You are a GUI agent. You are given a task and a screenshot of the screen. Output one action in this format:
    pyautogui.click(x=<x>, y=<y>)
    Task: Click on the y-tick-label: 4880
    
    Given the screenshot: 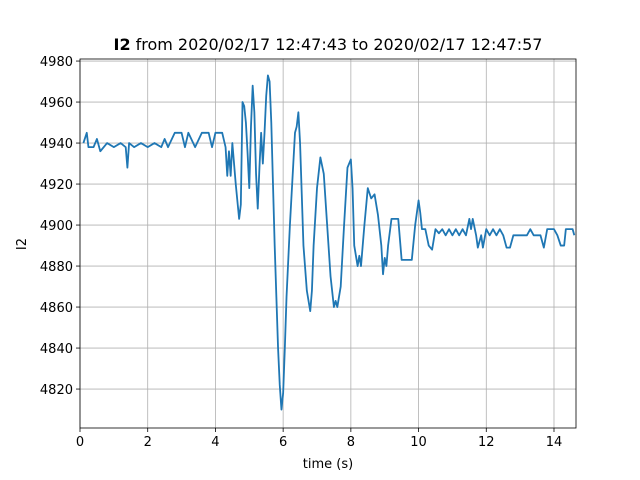 What is the action you would take?
    pyautogui.click(x=56, y=267)
    